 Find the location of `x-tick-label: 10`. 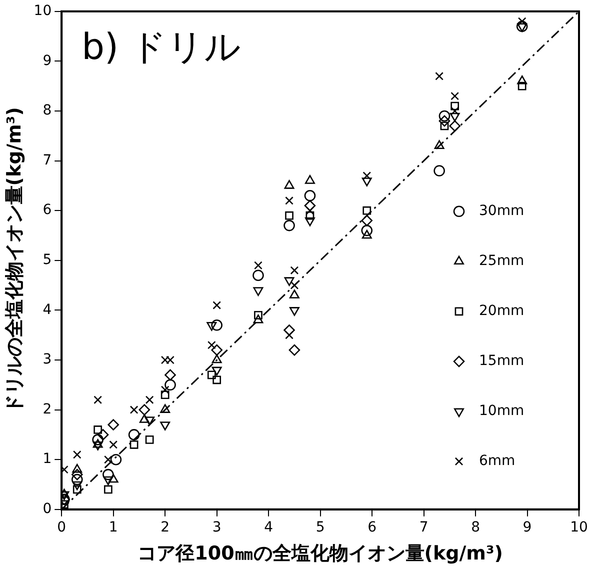

x-tick-label: 10 is located at coordinates (579, 527).